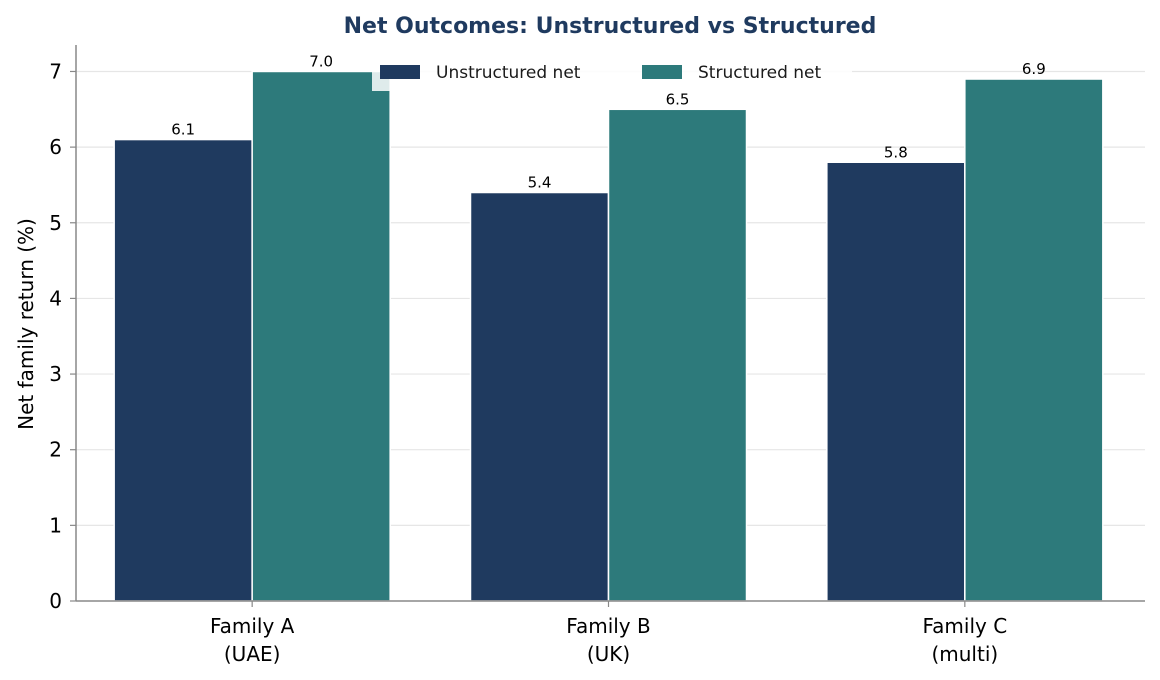 The image size is (1160, 680). Describe the element at coordinates (760, 73) in the screenshot. I see `legend-label: Structured net` at that location.